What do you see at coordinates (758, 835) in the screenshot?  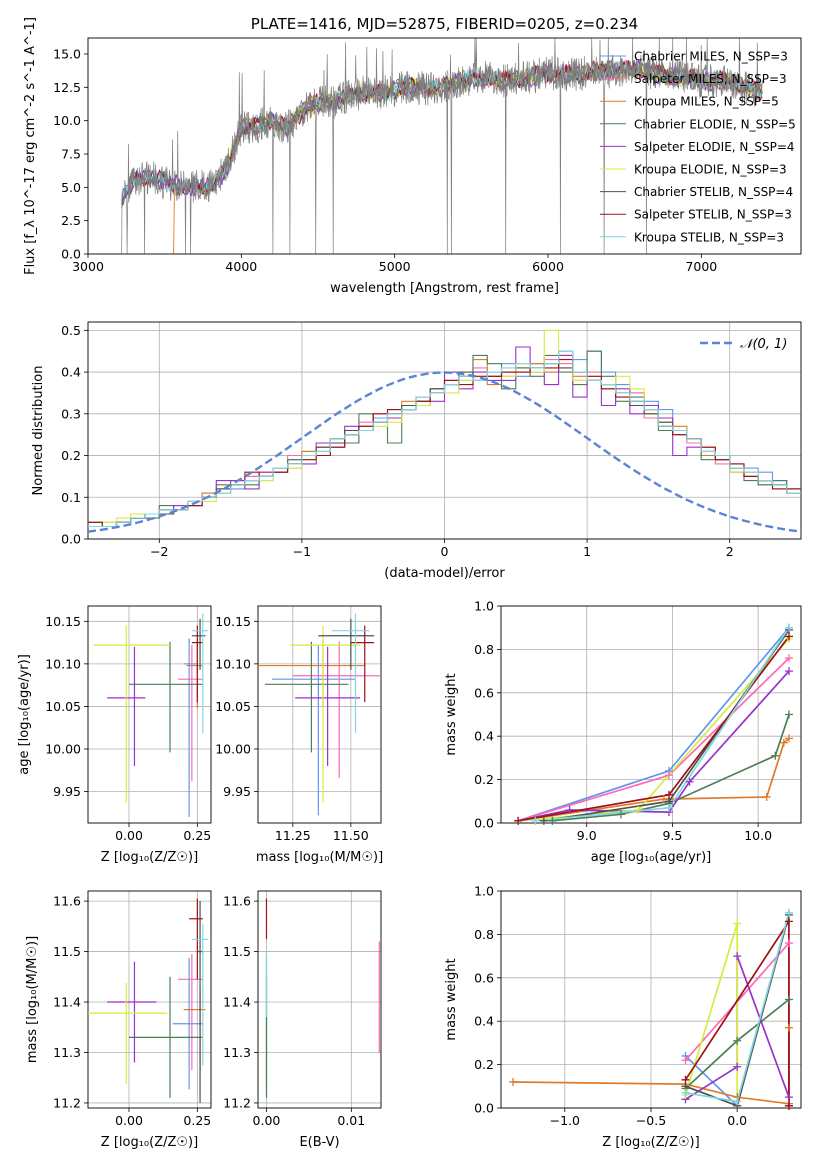 I see `x-tick-label: 10.0` at bounding box center [758, 835].